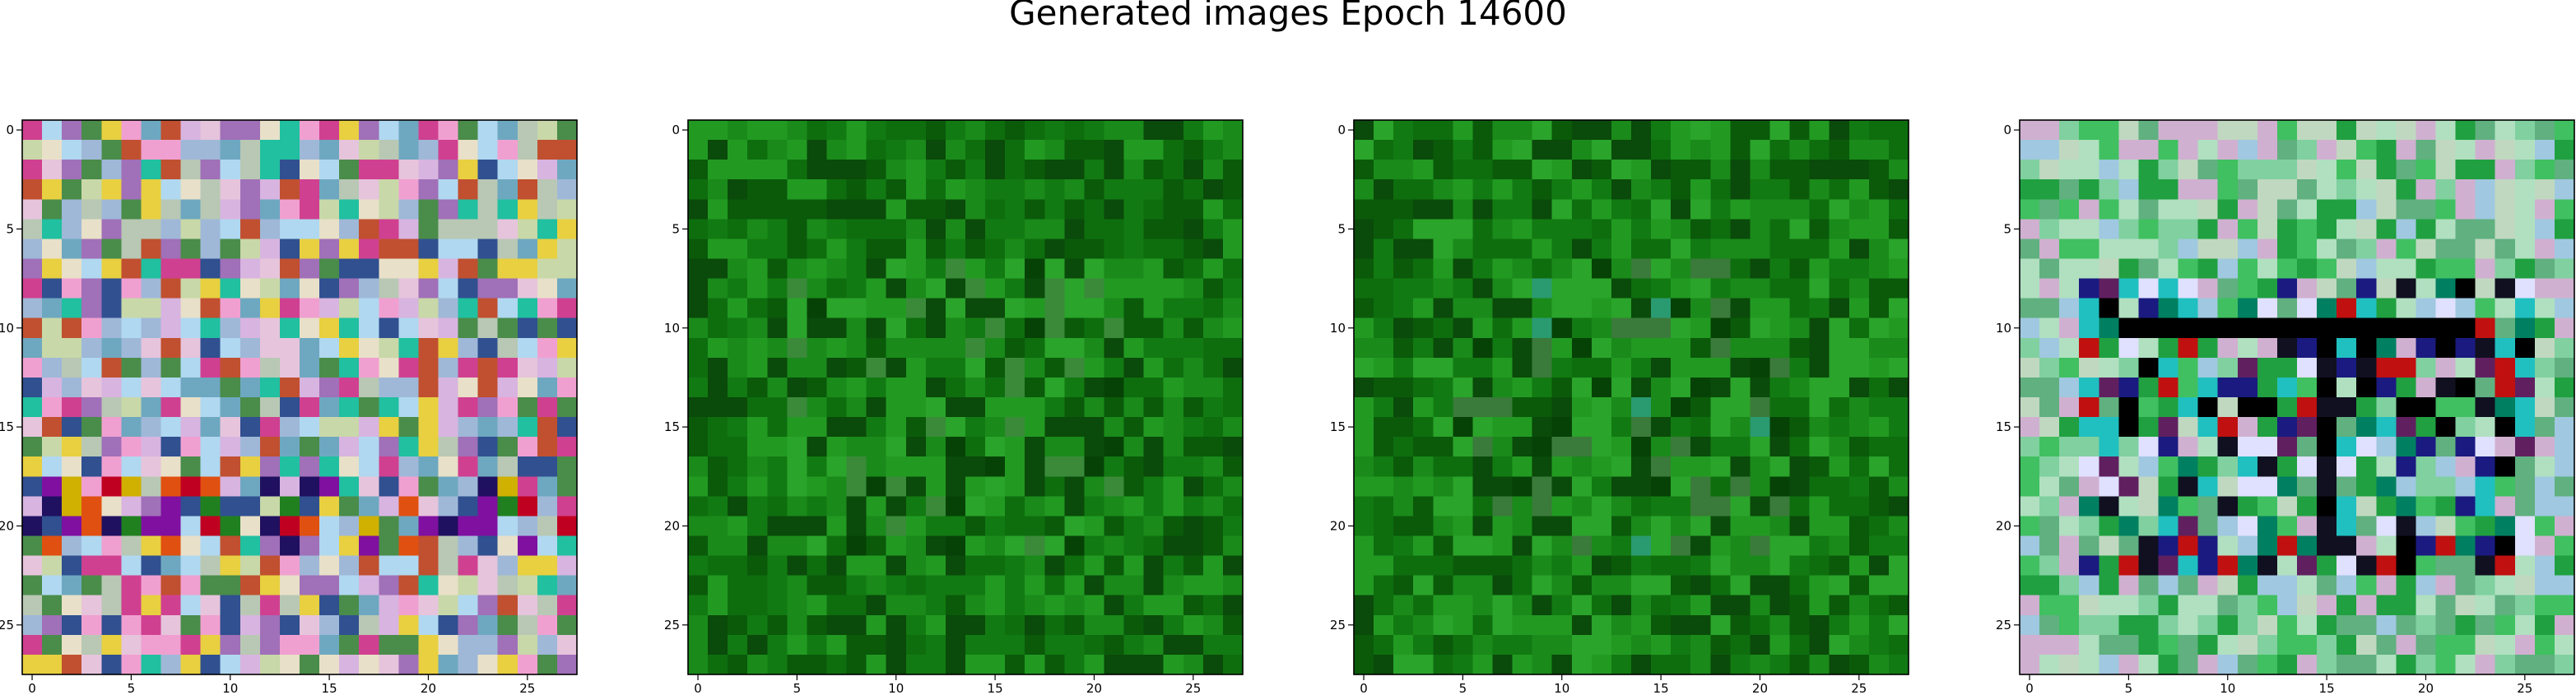 This screenshot has width=2576, height=695. Describe the element at coordinates (7, 328) in the screenshot. I see `y-tick-label: 10` at that location.